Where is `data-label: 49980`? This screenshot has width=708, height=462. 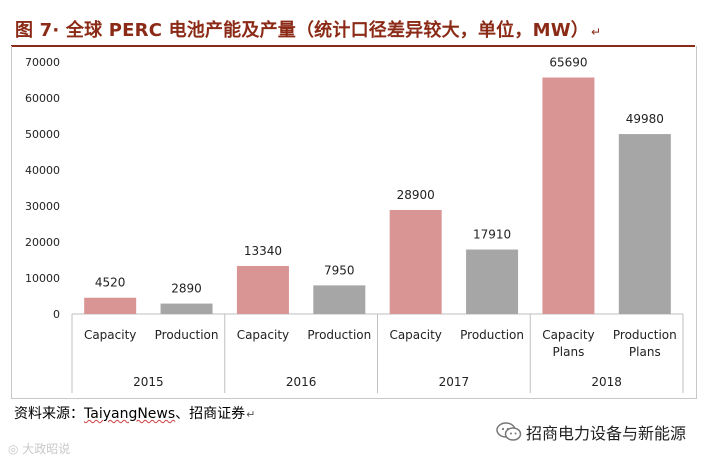 data-label: 49980 is located at coordinates (645, 119).